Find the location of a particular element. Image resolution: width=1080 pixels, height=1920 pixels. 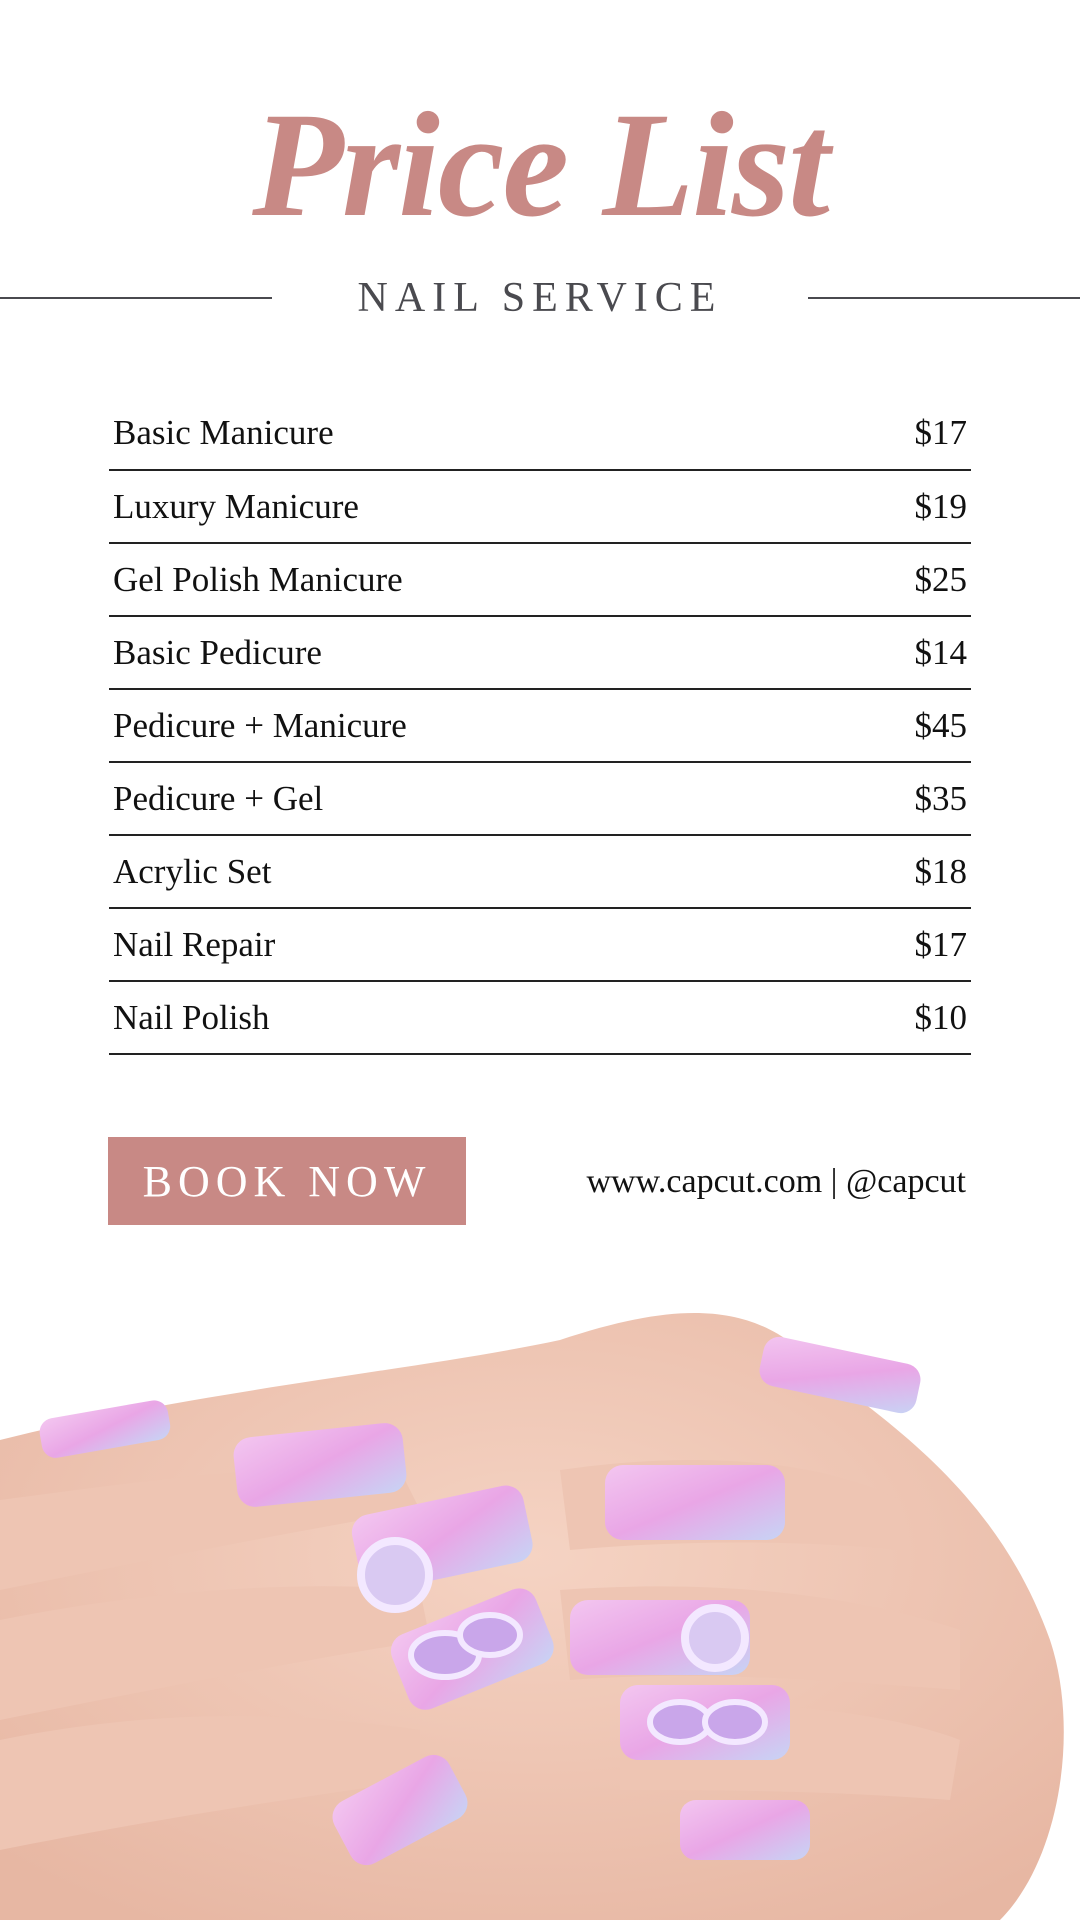

service-price: $25 is located at coordinates (941, 579).